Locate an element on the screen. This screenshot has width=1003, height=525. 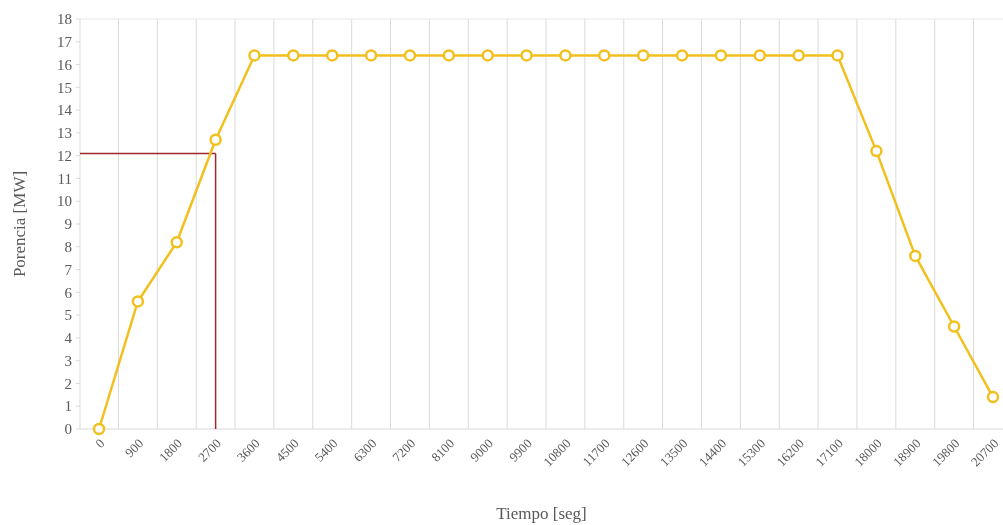
x-tick-label: 6300 is located at coordinates (365, 450).